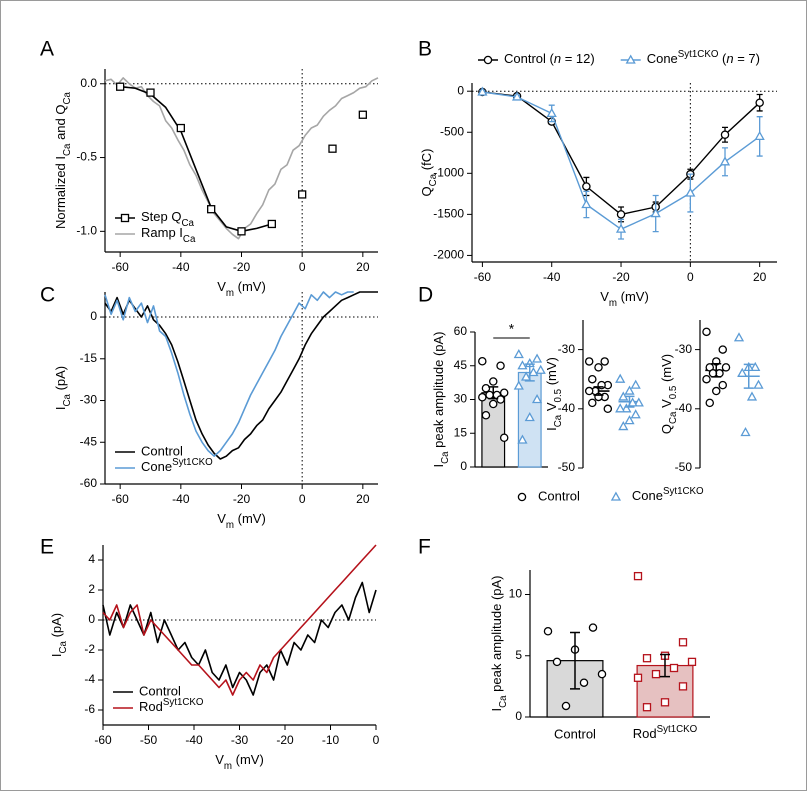  What do you see at coordinates (448, 214) in the screenshot?
I see `y-tick-label: -1500` at bounding box center [448, 214].